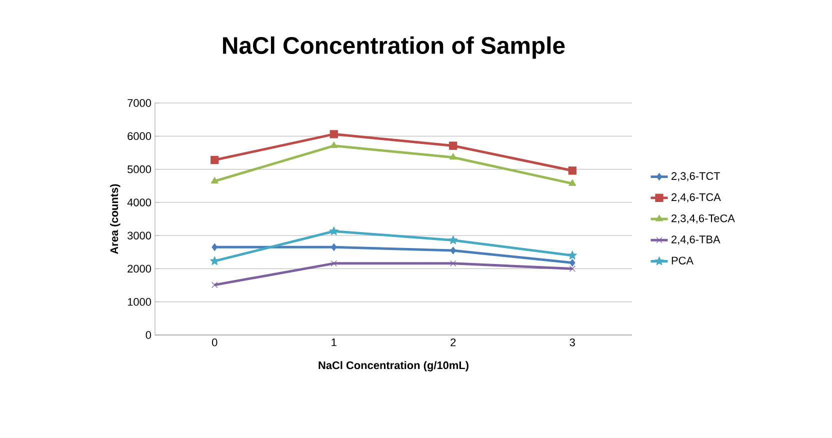 The height and width of the screenshot is (438, 832). I want to click on x-tick-label: 3, so click(572, 342).